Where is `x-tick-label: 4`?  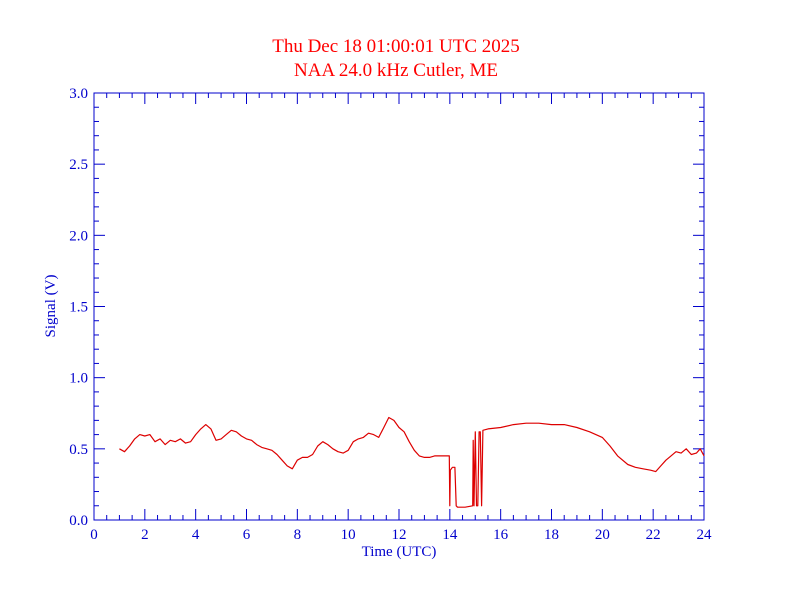
x-tick-label: 4 is located at coordinates (196, 535).